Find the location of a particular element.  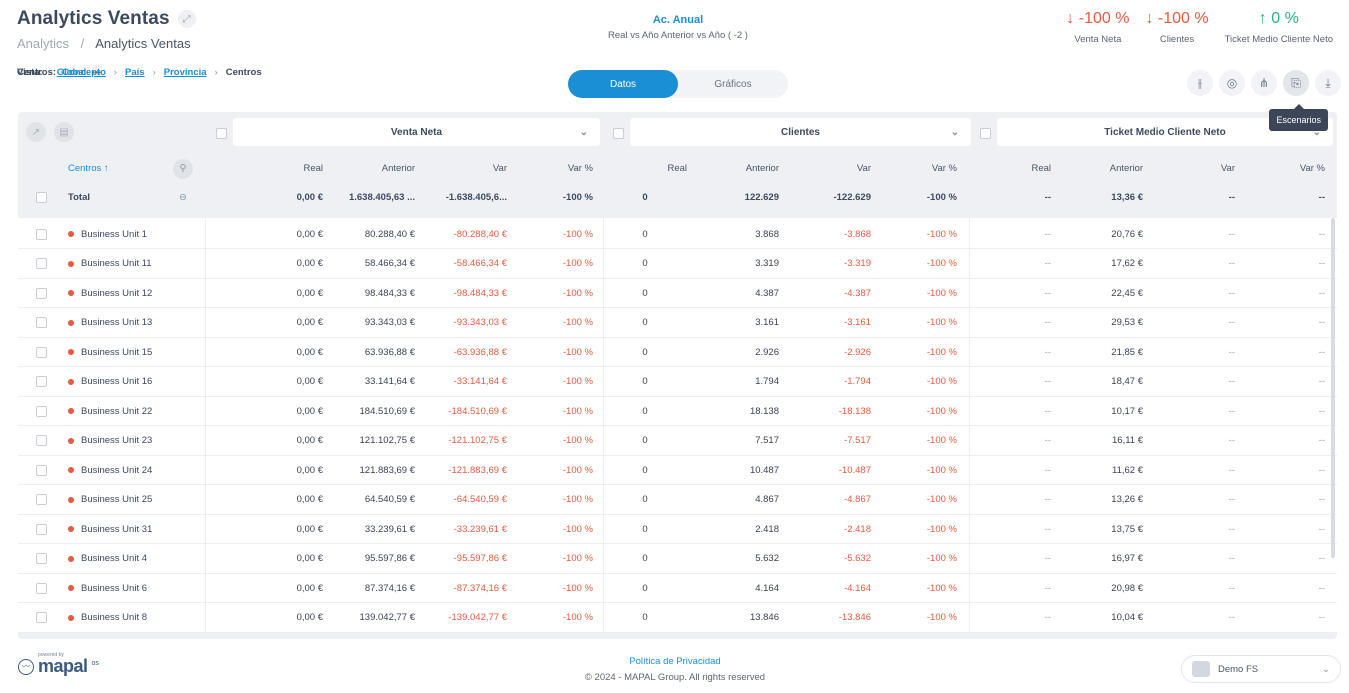

centros-column-header: Centros ↑ is located at coordinates (88, 168).